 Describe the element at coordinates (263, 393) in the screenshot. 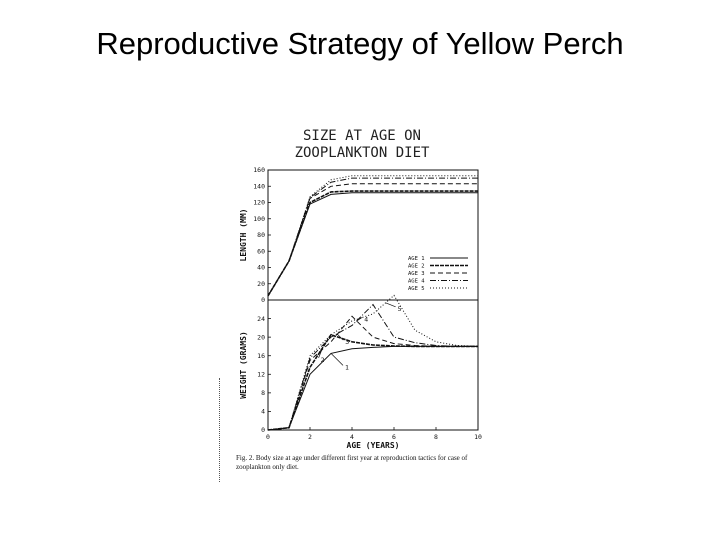

I see `bottom-y-tick-label: 8` at that location.